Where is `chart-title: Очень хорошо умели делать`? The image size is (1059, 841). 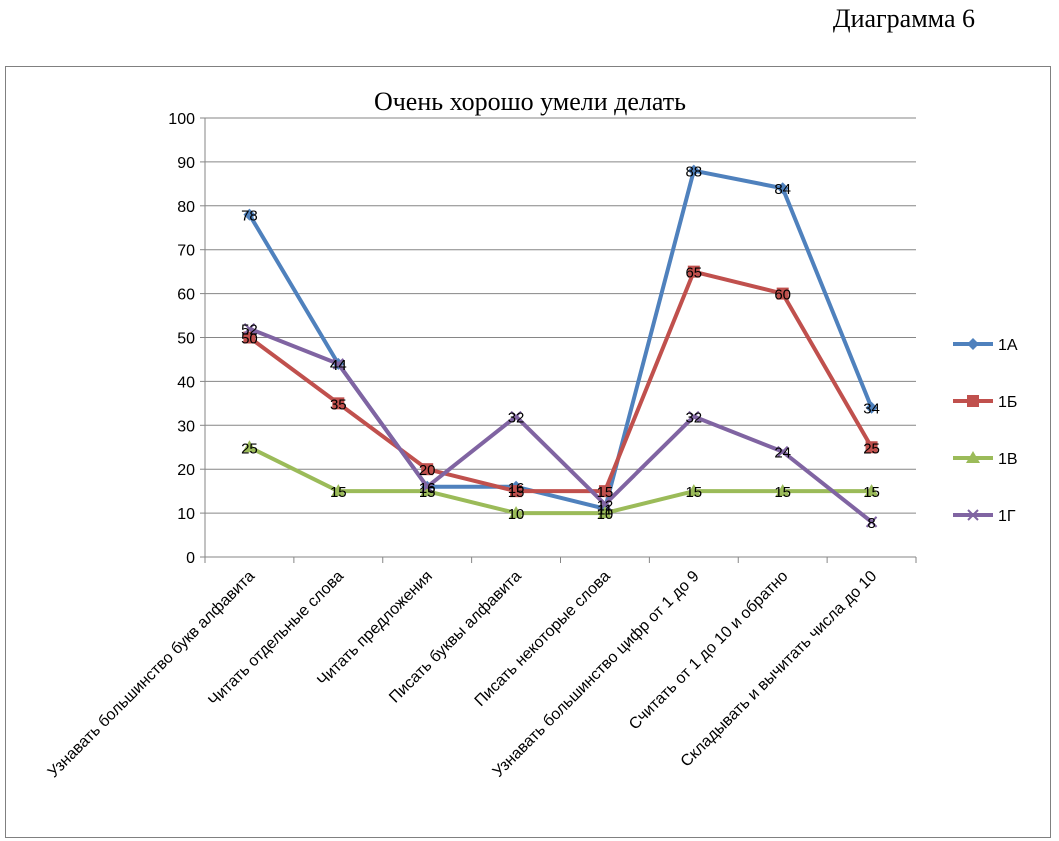
chart-title: Очень хорошо умели делать is located at coordinates (530, 101).